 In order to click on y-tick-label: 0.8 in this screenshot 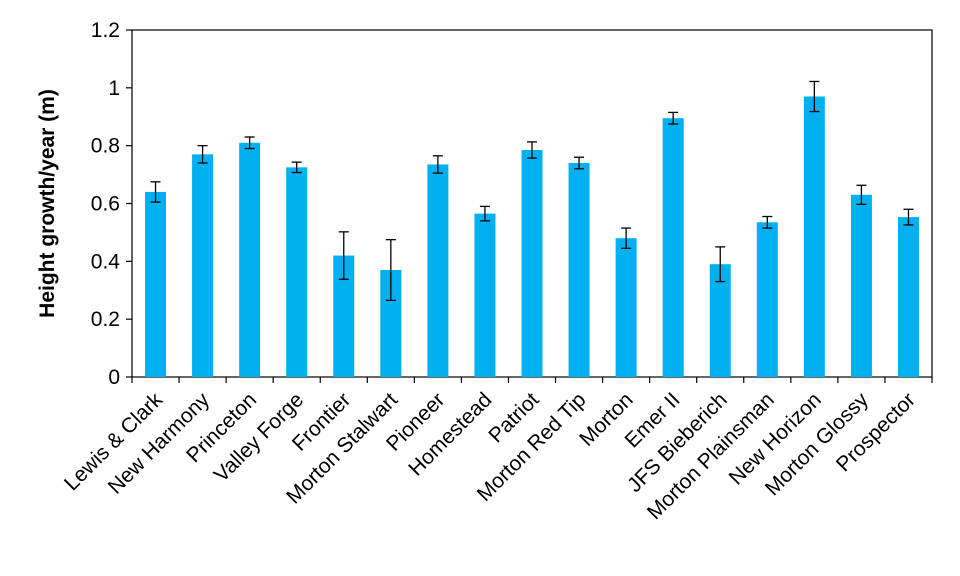, I will do `click(105, 146)`.